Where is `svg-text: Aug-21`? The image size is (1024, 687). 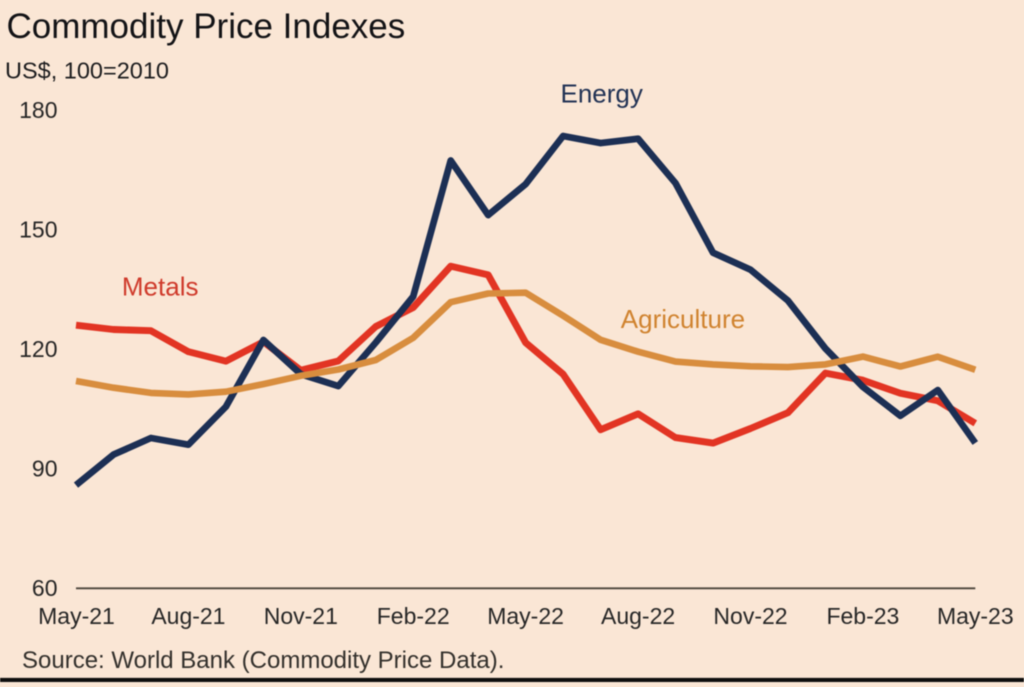
svg-text: Aug-21 is located at coordinates (188, 616).